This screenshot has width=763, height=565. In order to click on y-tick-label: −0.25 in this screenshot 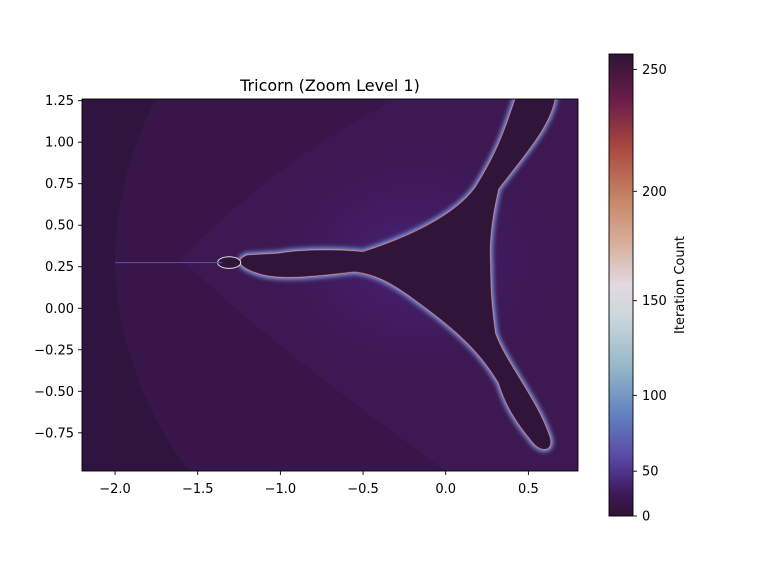, I will do `click(54, 350)`.